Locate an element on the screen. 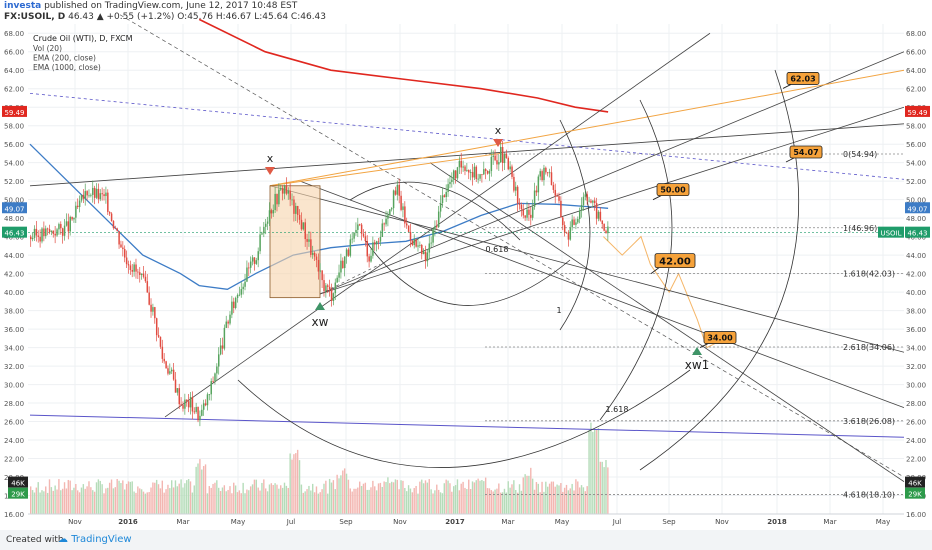 The image size is (932, 550). price-tick-left: 28.00 is located at coordinates (14, 404).